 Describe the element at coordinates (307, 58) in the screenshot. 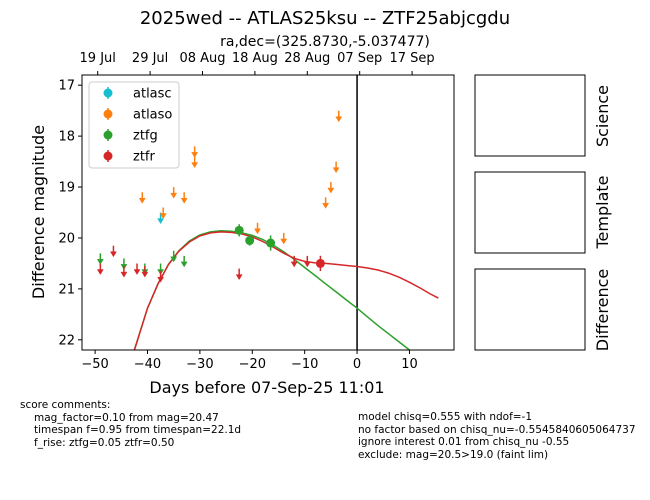

I see `top-tick-label: 28 Aug` at that location.